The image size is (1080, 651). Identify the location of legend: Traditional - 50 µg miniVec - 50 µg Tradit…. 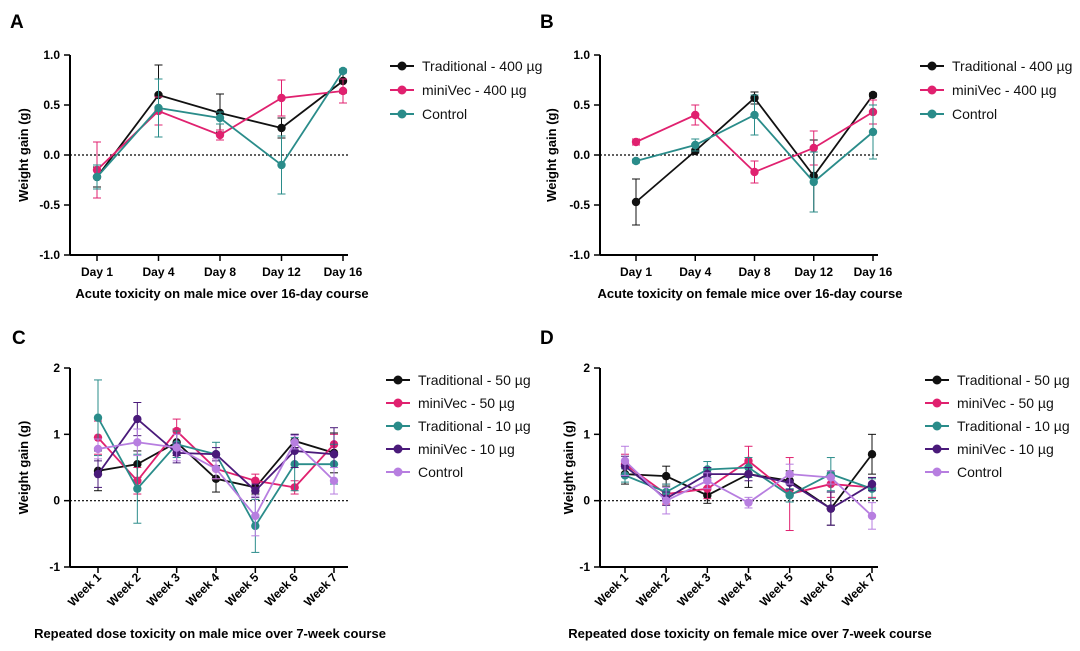
(458, 426).